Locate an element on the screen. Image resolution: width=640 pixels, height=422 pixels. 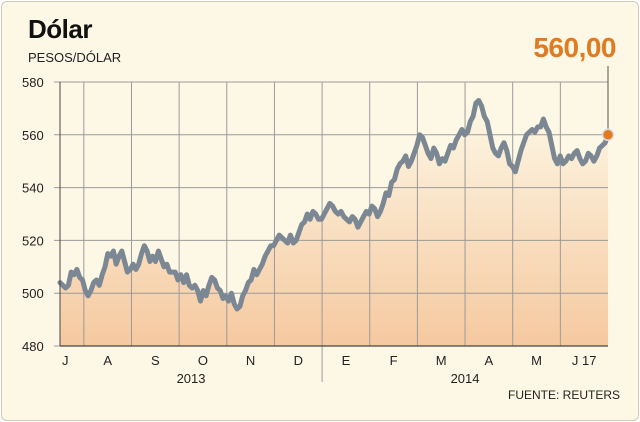
month-tick-label: E is located at coordinates (346, 360).